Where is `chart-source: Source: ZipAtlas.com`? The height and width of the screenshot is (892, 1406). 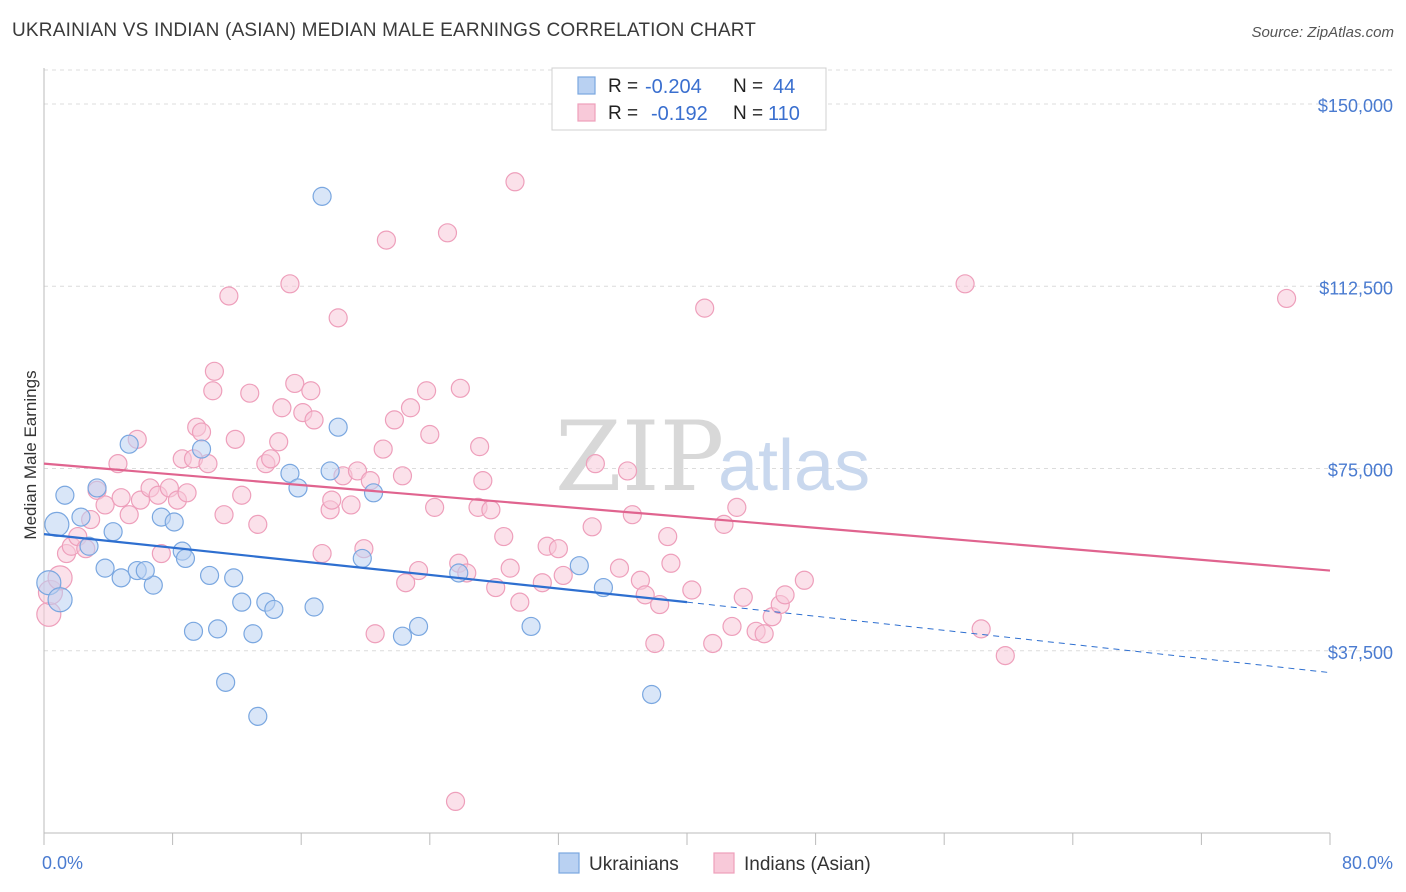 chart-source: Source: ZipAtlas.com is located at coordinates (1322, 32).